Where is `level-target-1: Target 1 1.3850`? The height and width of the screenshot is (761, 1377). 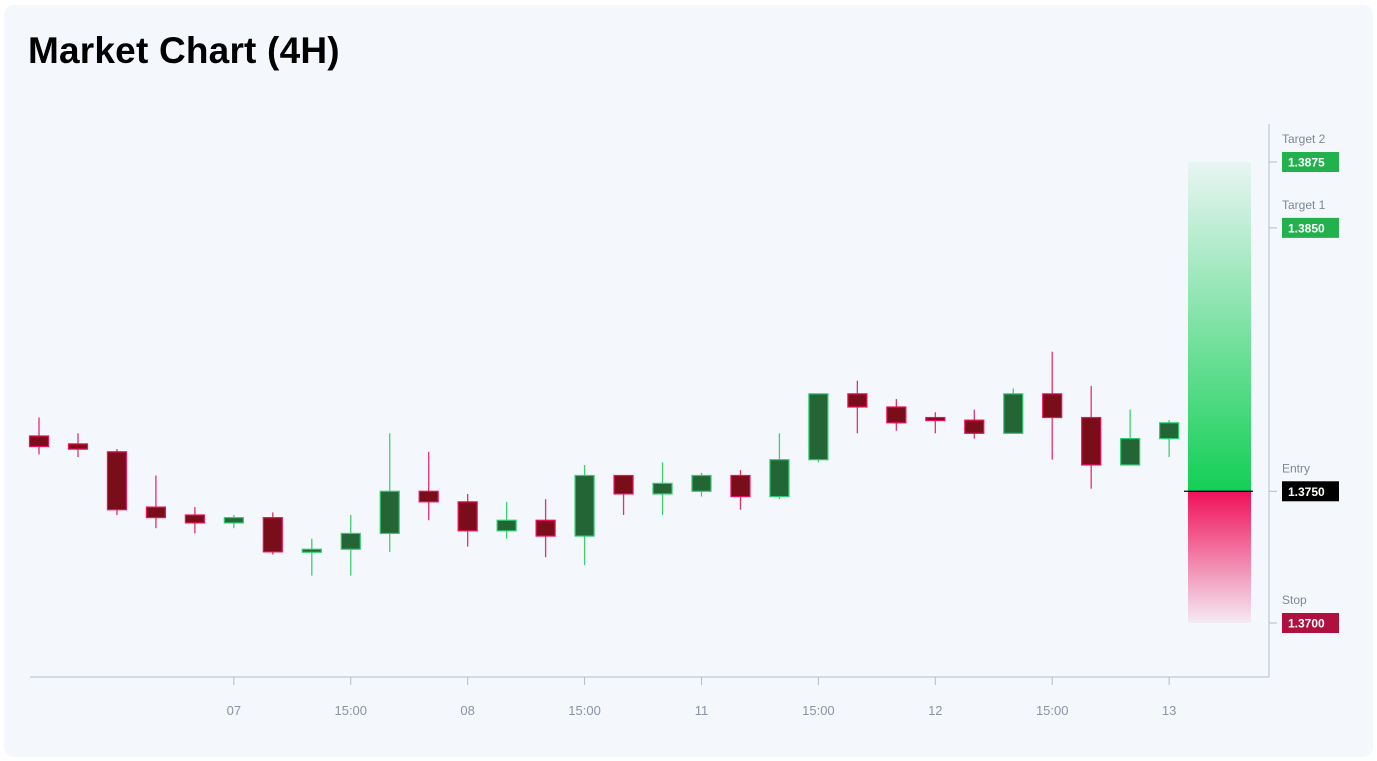
level-target-1: Target 1 1.3850 is located at coordinates (1304, 218).